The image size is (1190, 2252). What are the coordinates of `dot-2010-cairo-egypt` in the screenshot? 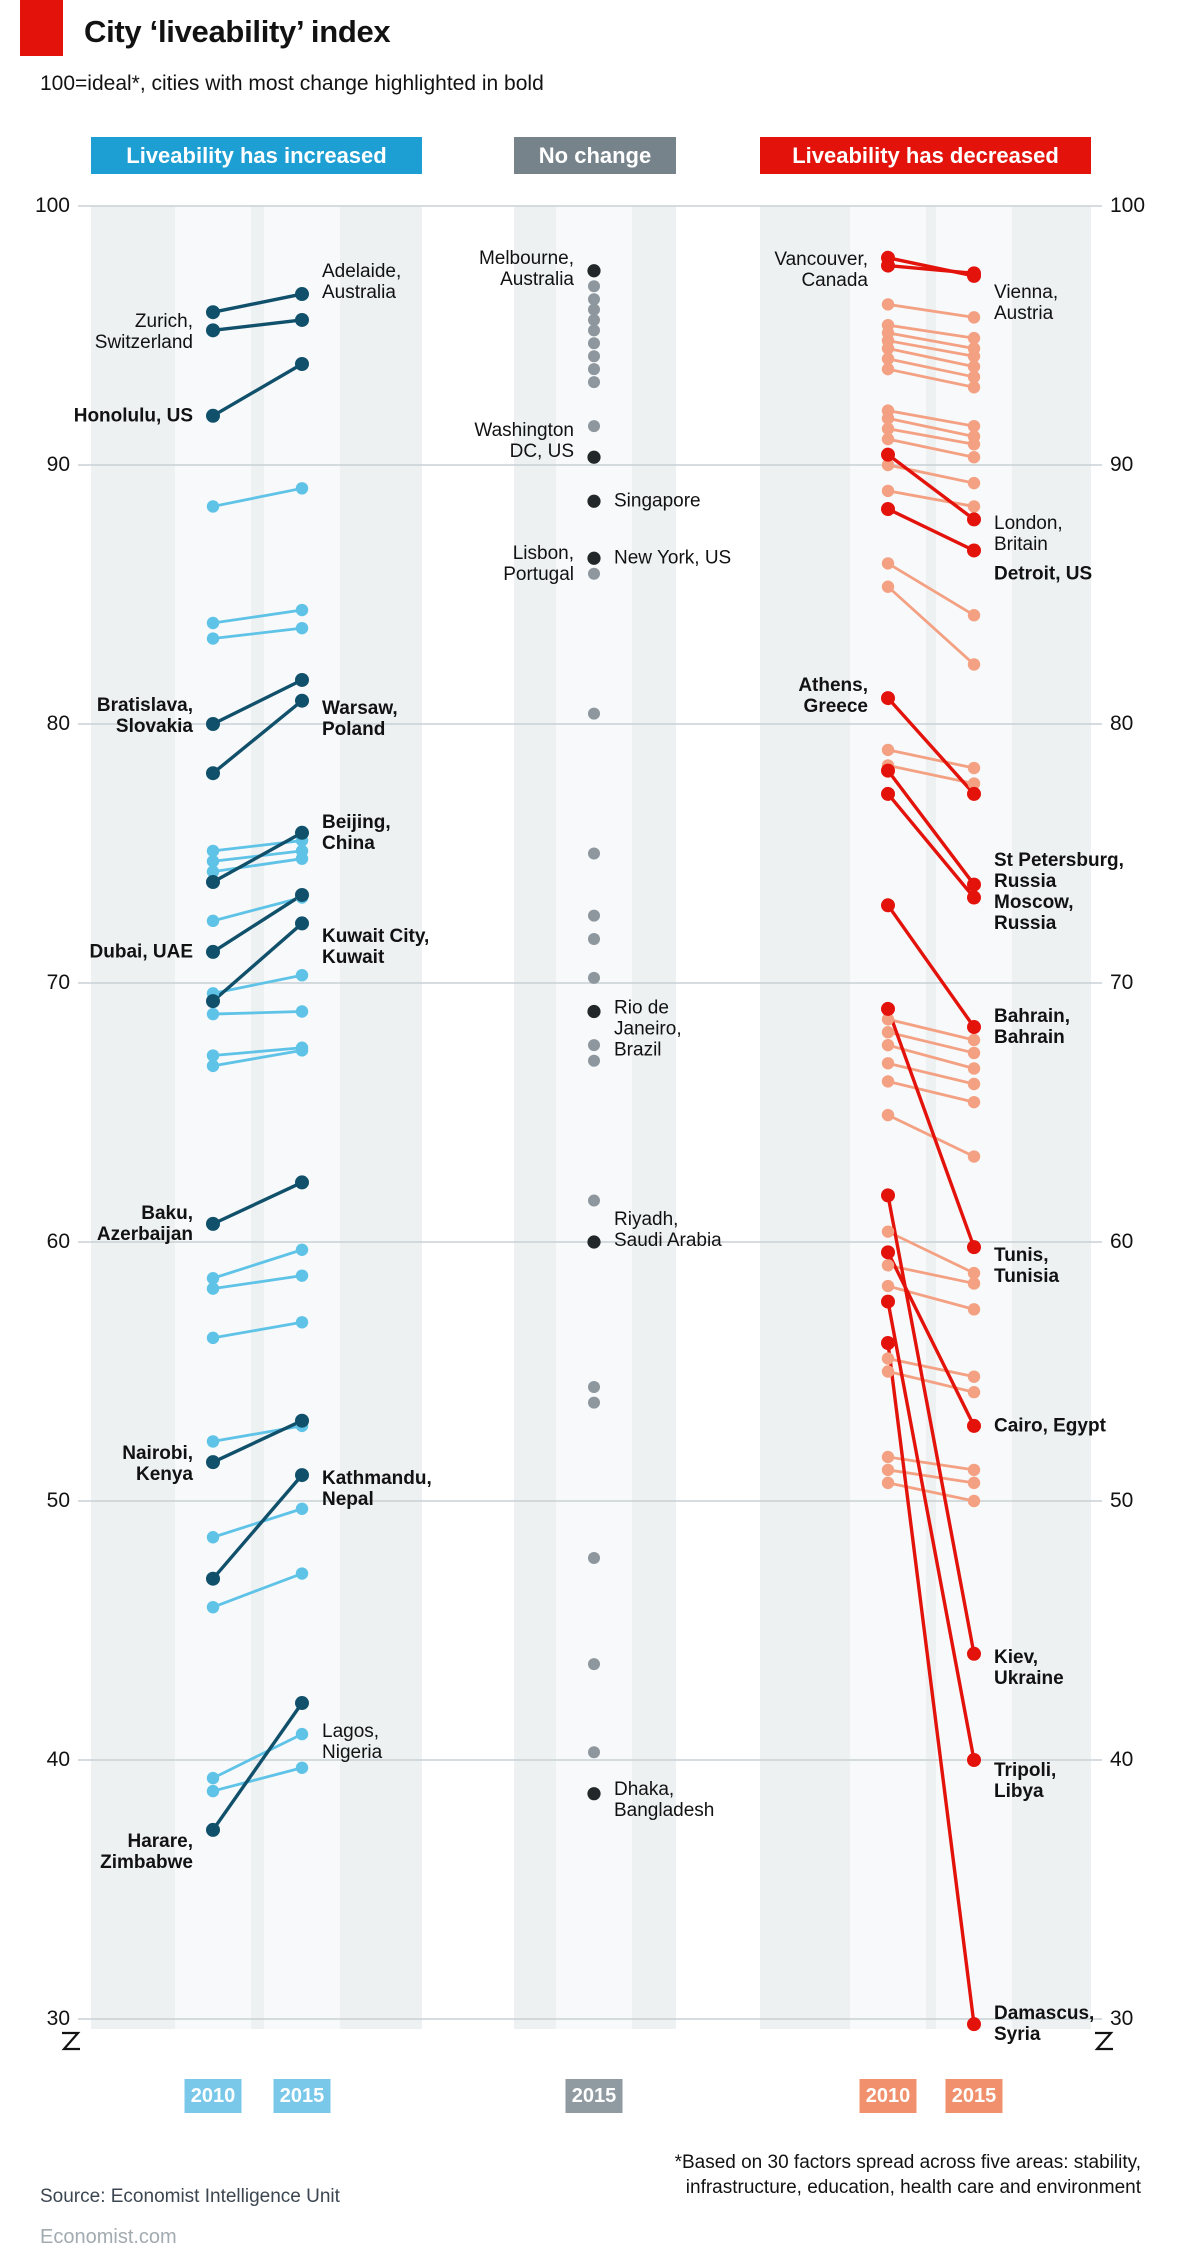 It's located at (888, 1252).